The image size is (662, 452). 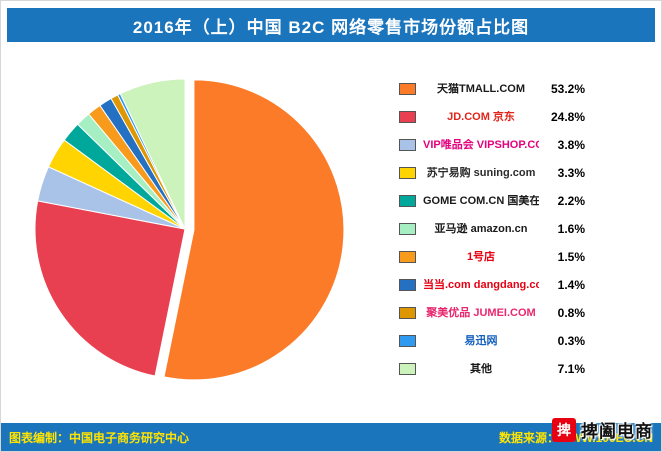 What do you see at coordinates (481, 312) in the screenshot?
I see `brand-logo-jumei: 聚美优品 JUMEI.COM` at bounding box center [481, 312].